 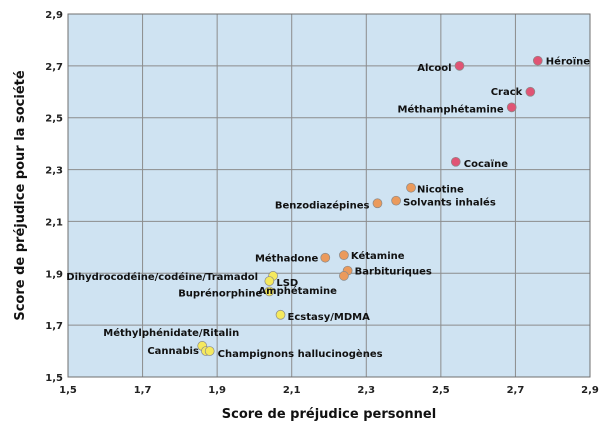 What do you see at coordinates (396, 200) in the screenshot?
I see `point-solvants-inhales` at bounding box center [396, 200].